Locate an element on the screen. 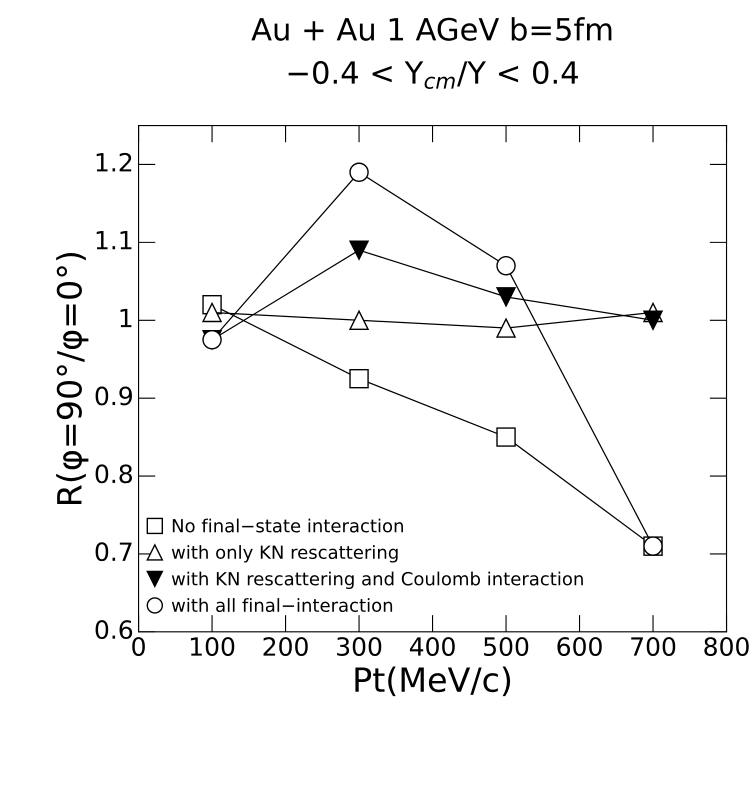  legend-label: with KN rescattering and Coulomb interaction is located at coordinates (377, 581).